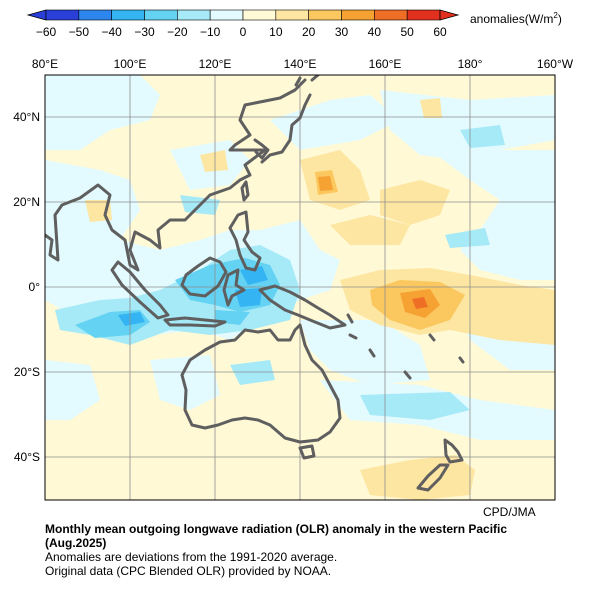 The width and height of the screenshot is (600, 600). Describe the element at coordinates (130, 64) in the screenshot. I see `lon-label-100e: 100°E` at that location.